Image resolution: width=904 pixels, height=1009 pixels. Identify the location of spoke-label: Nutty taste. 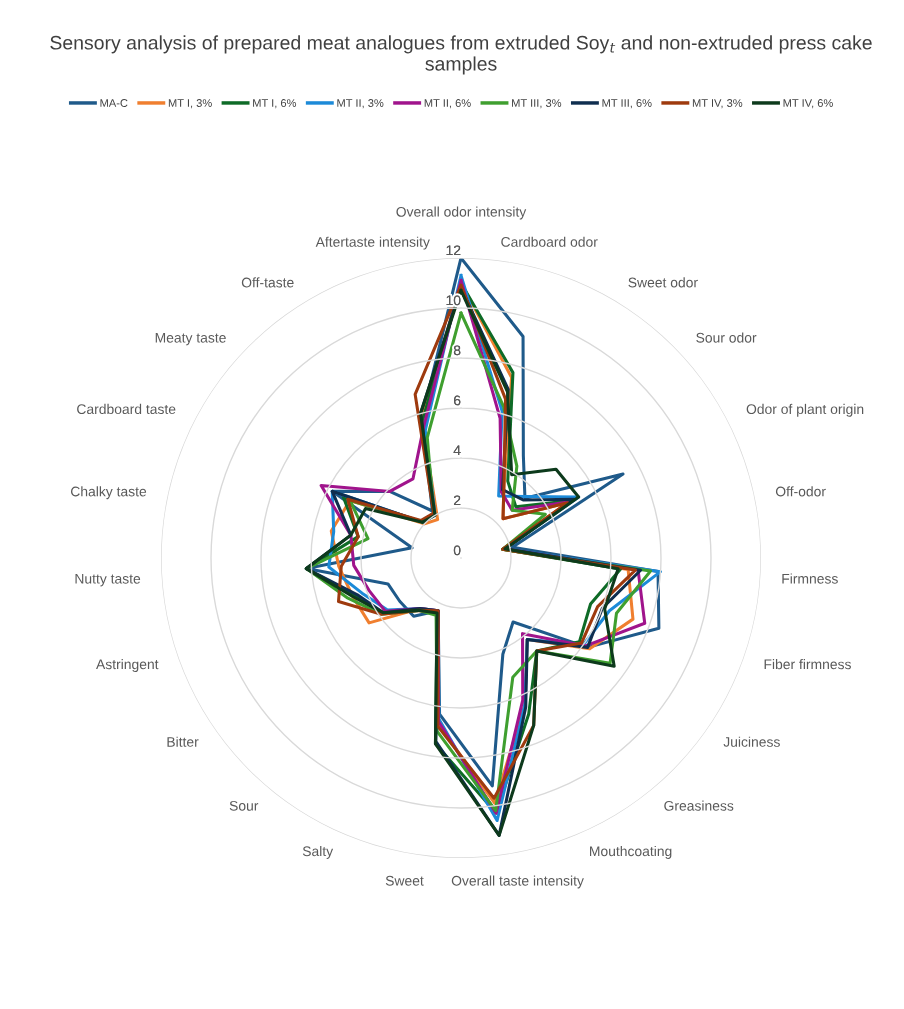
(108, 580).